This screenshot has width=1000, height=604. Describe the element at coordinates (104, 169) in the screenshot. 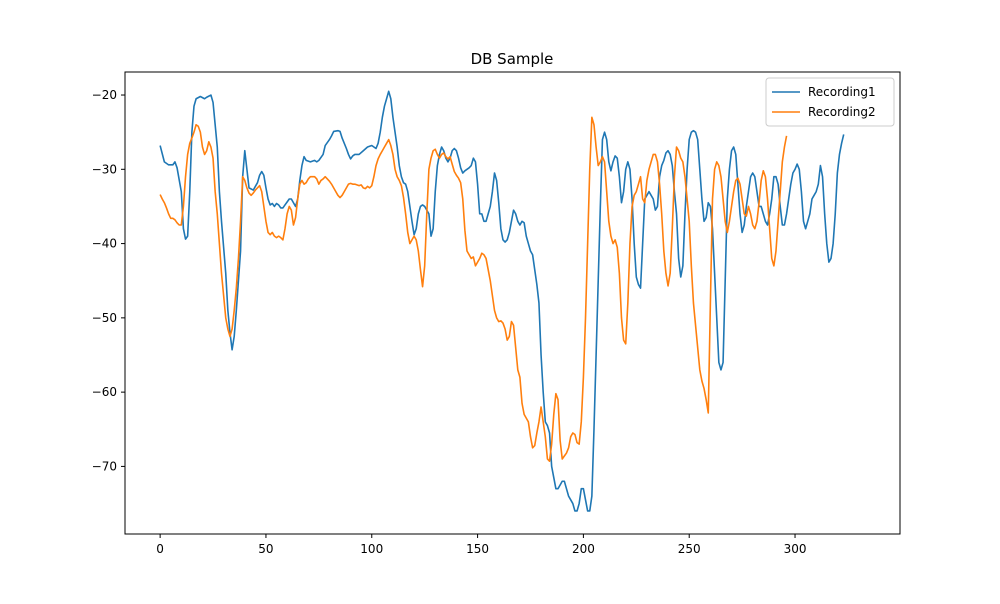

I see `y-tick-label: −30` at that location.